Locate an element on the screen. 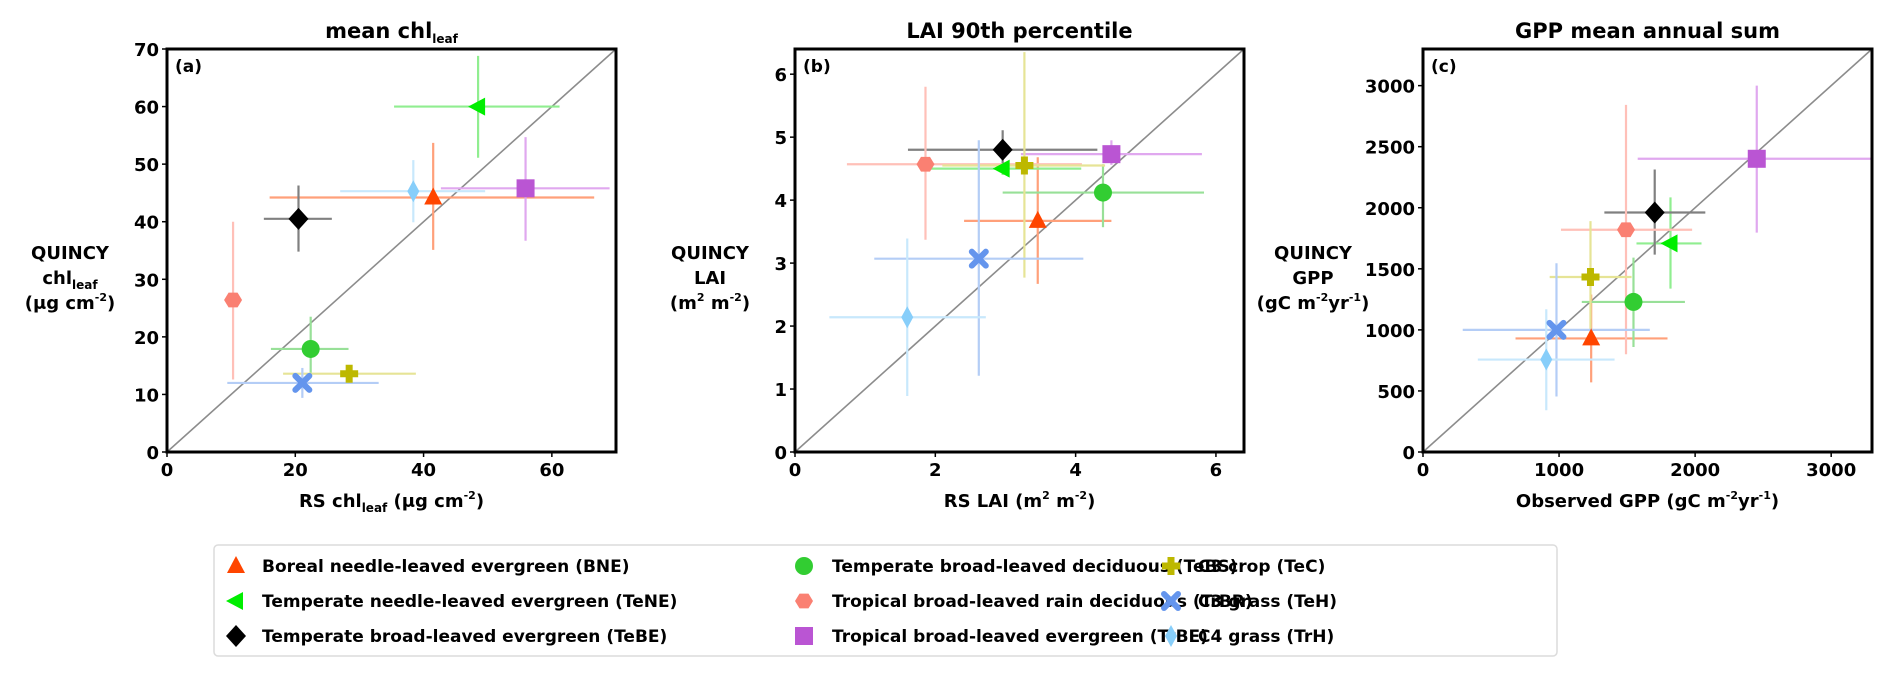 The image size is (1892, 676). y-tick-label: 3000 is located at coordinates (1390, 87).